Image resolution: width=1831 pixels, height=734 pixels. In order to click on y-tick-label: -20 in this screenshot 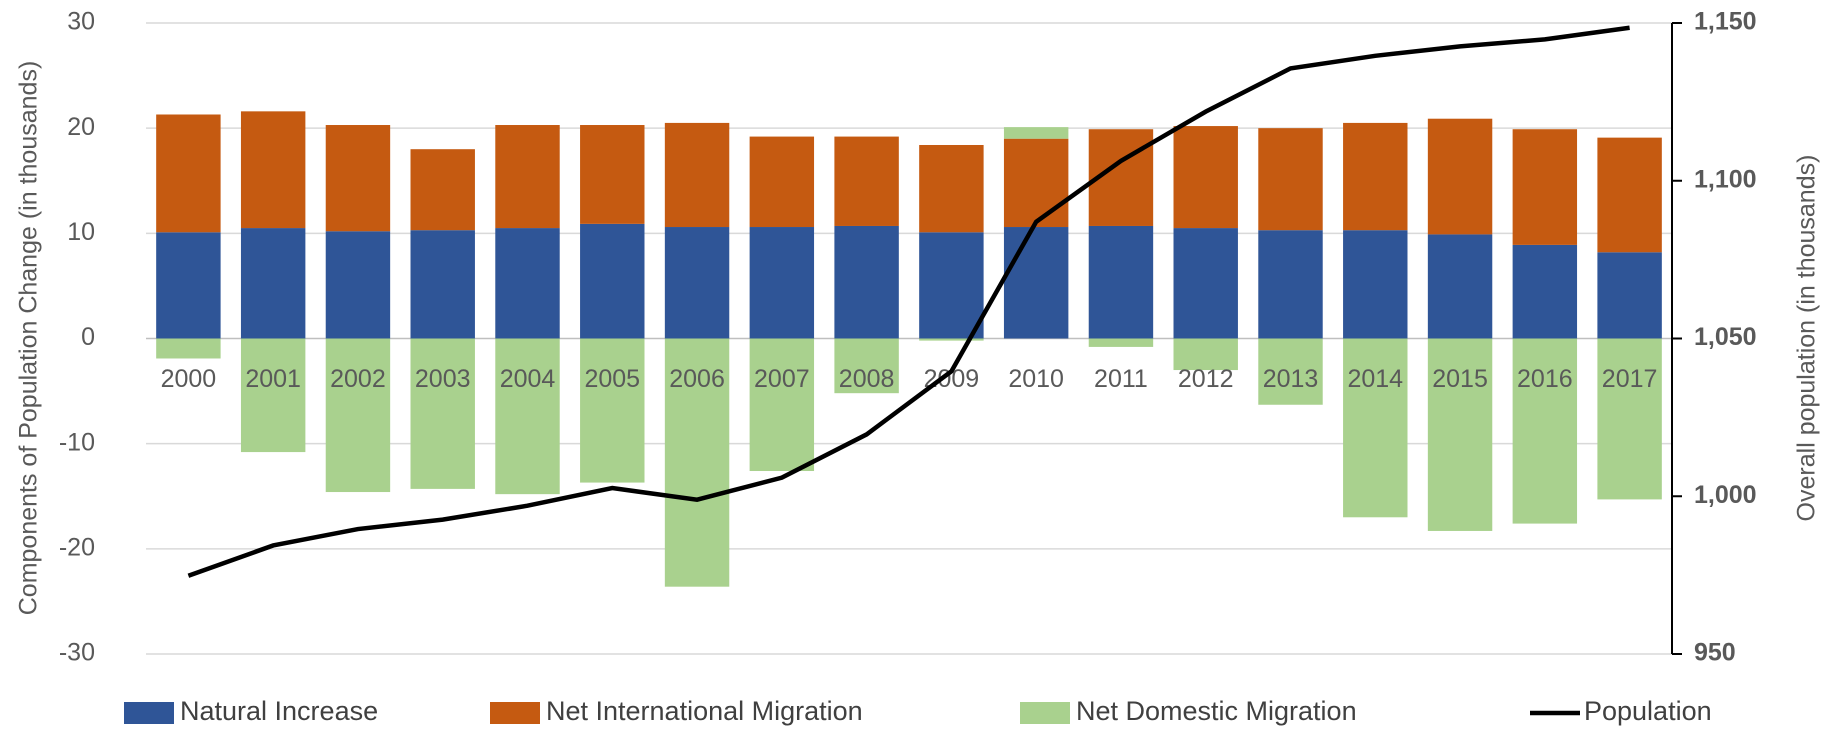, I will do `click(77, 547)`.